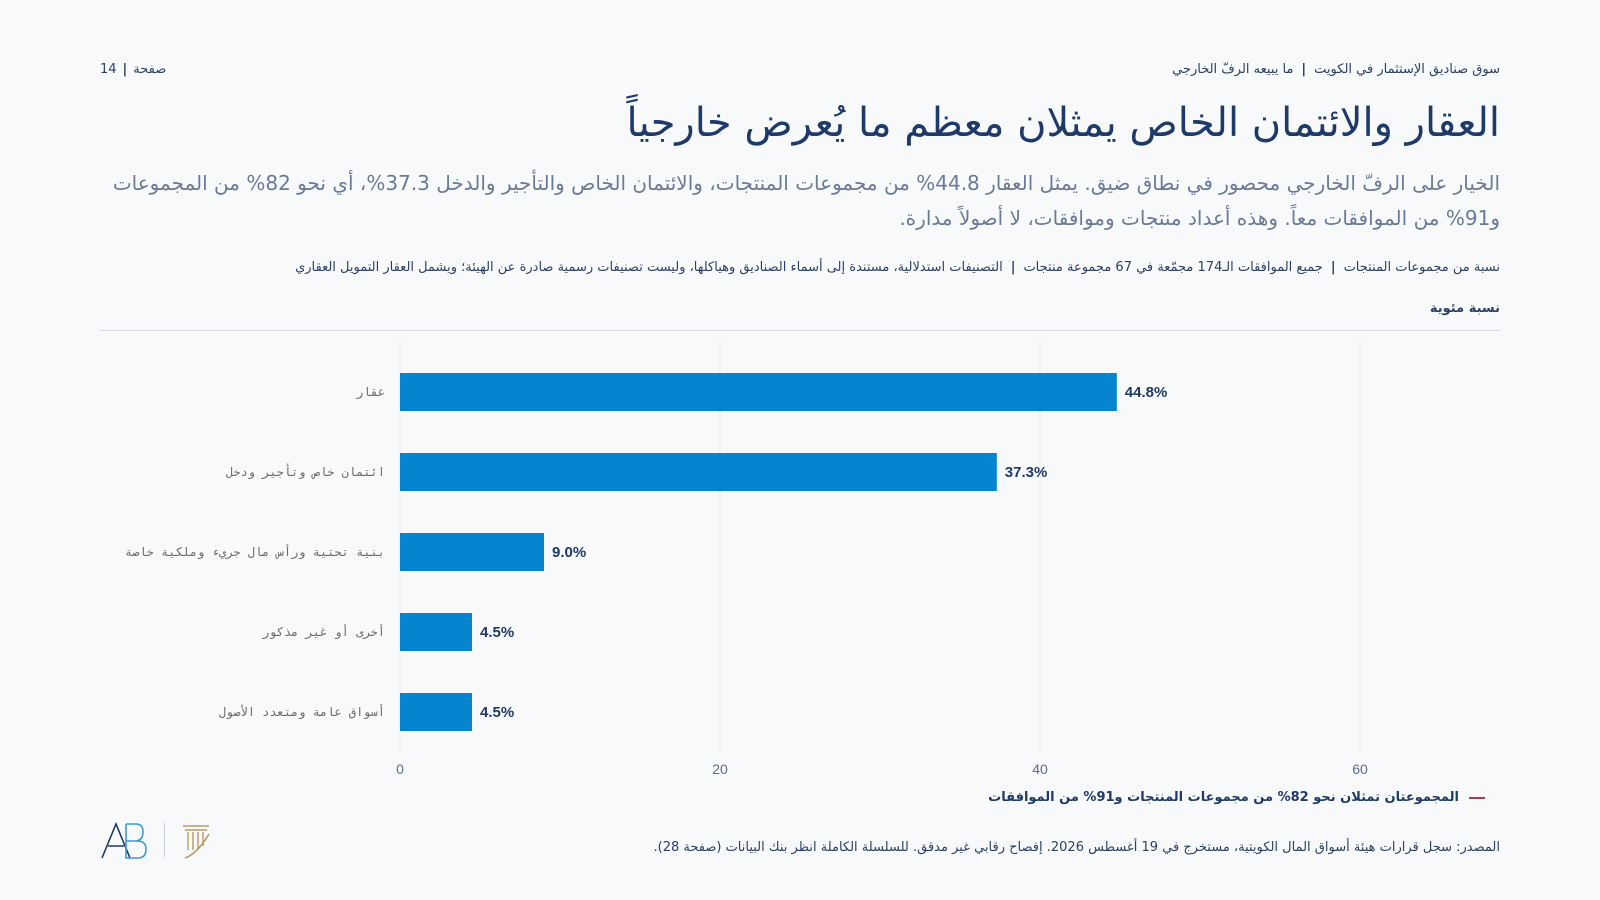 The image size is (1600, 900). I want to click on page-number: 14, so click(108, 69).